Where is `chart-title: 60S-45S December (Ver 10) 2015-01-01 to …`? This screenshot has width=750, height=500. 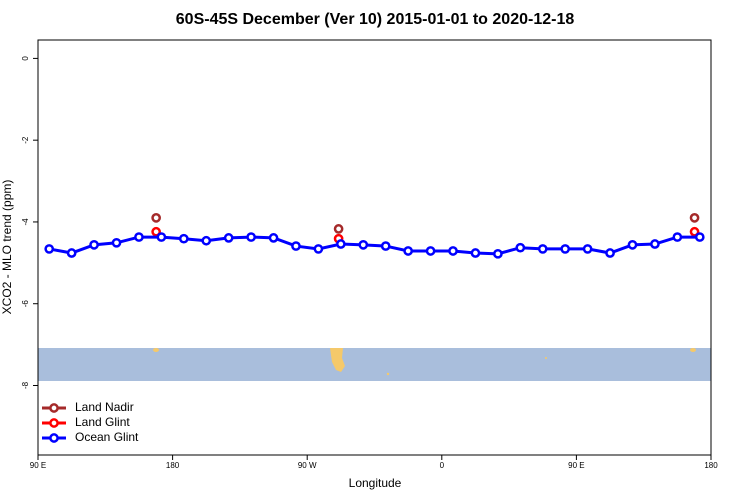
chart-title: 60S-45S December (Ver 10) 2015-01-01 to … is located at coordinates (375, 19).